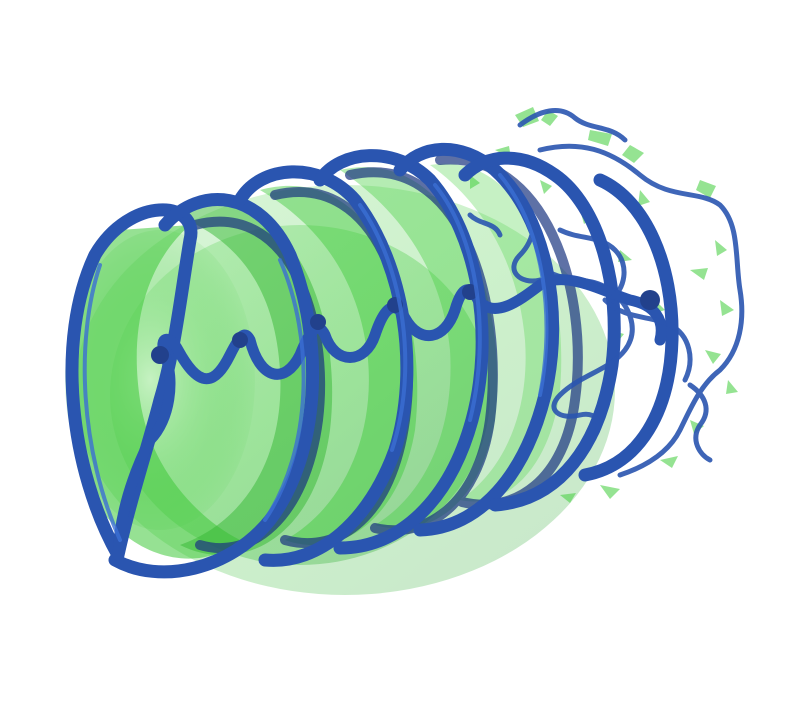 This screenshot has height=726, width=800. Describe the element at coordinates (405, 324) in the screenshot. I see `vortex-core-nodes` at that location.